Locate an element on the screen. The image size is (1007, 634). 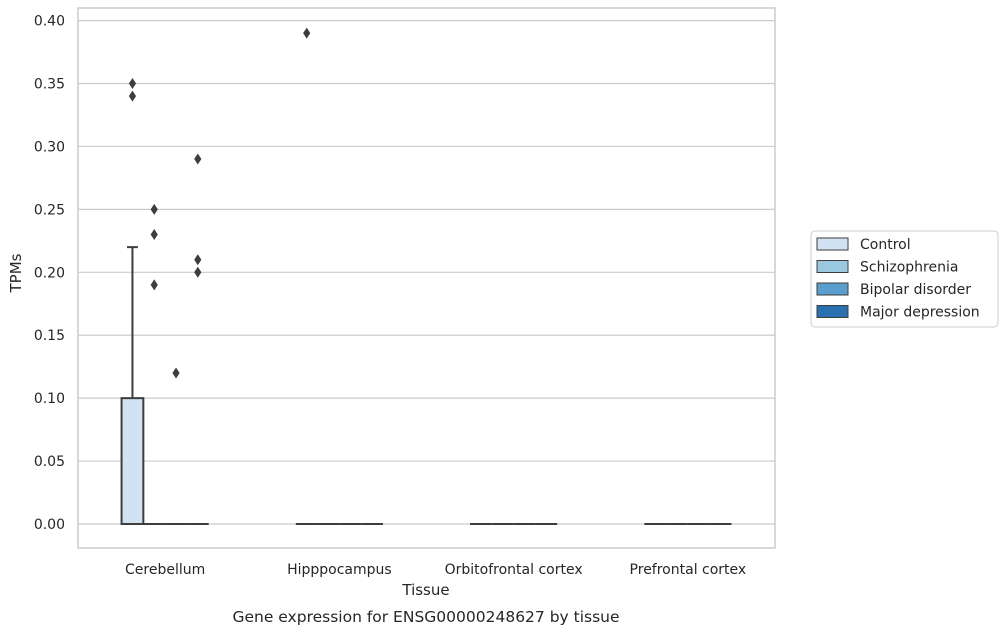
x-axis-title: Tissue is located at coordinates (425, 590).